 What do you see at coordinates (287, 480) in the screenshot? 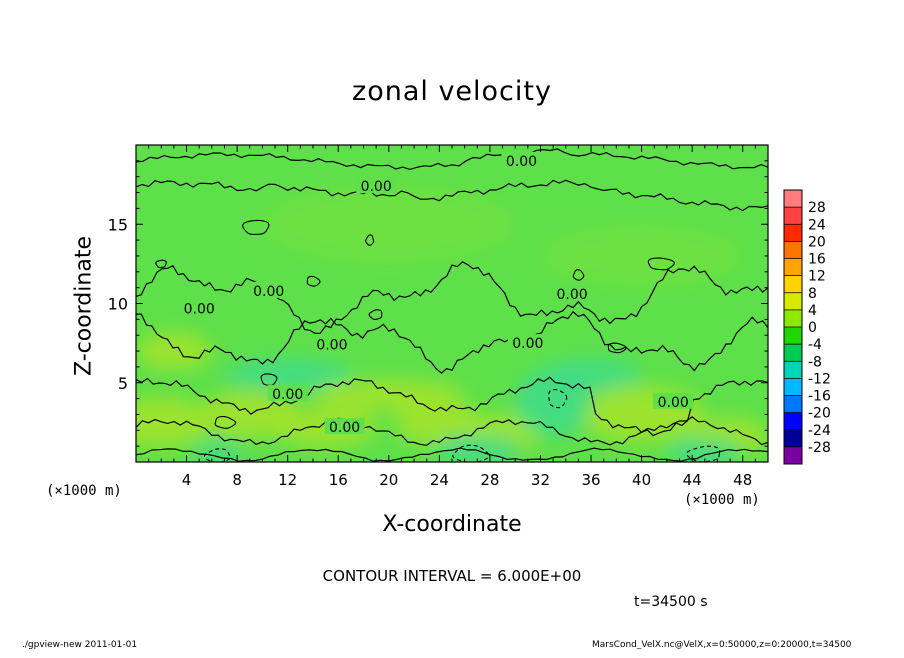
I see `x-tick-label: 12` at bounding box center [287, 480].